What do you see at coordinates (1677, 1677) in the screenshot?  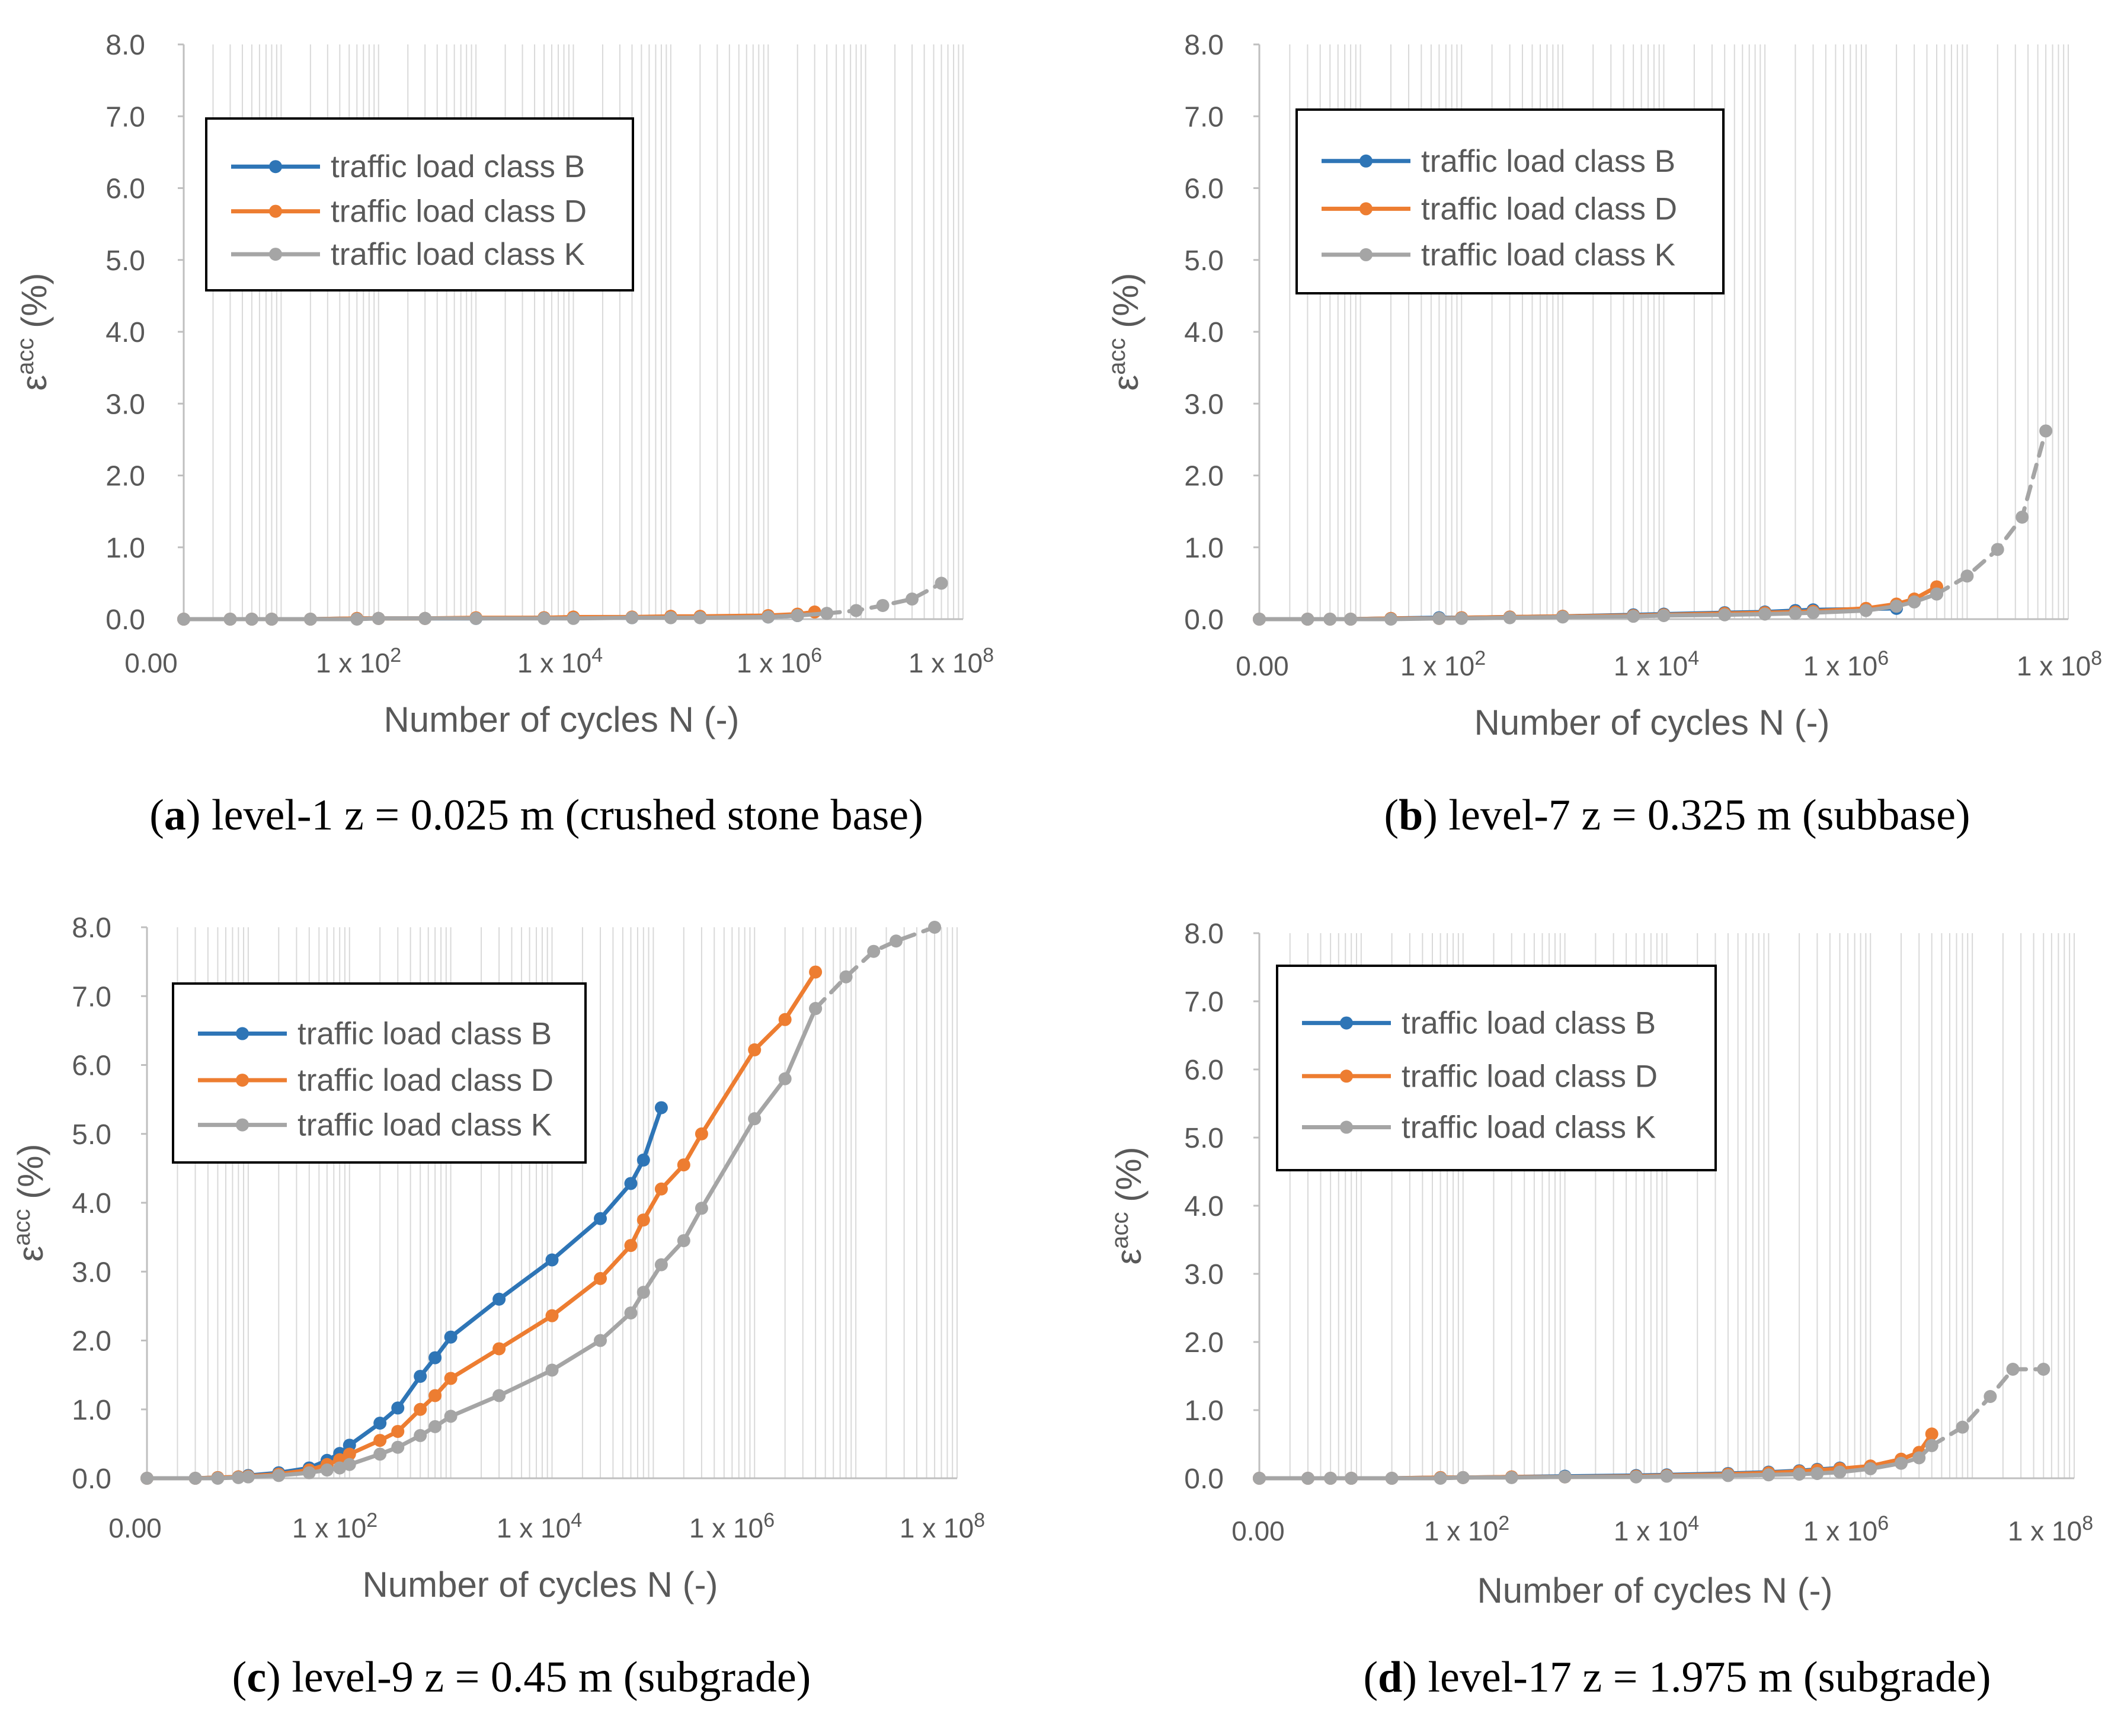 I see `panel-caption: (d) level-17 z = 1.975 m (subgrade)` at bounding box center [1677, 1677].